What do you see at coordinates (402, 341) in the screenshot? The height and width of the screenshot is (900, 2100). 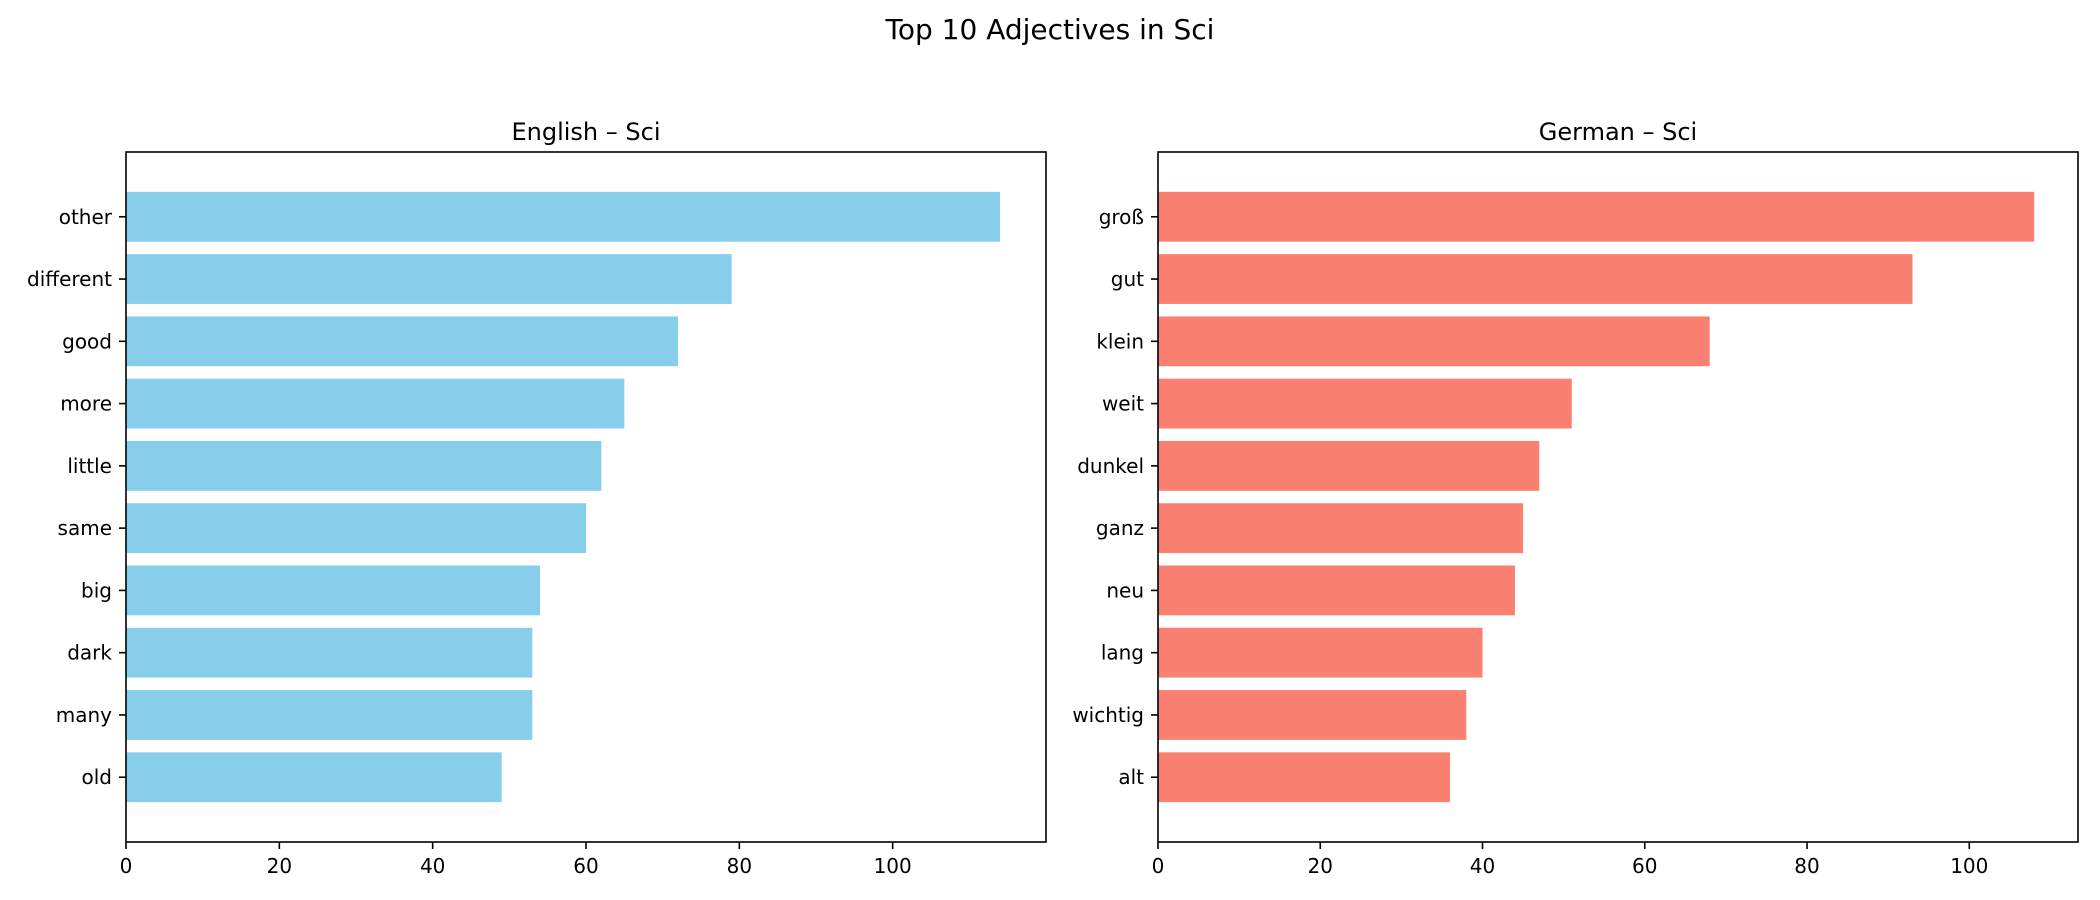 I see `bar-english-good` at bounding box center [402, 341].